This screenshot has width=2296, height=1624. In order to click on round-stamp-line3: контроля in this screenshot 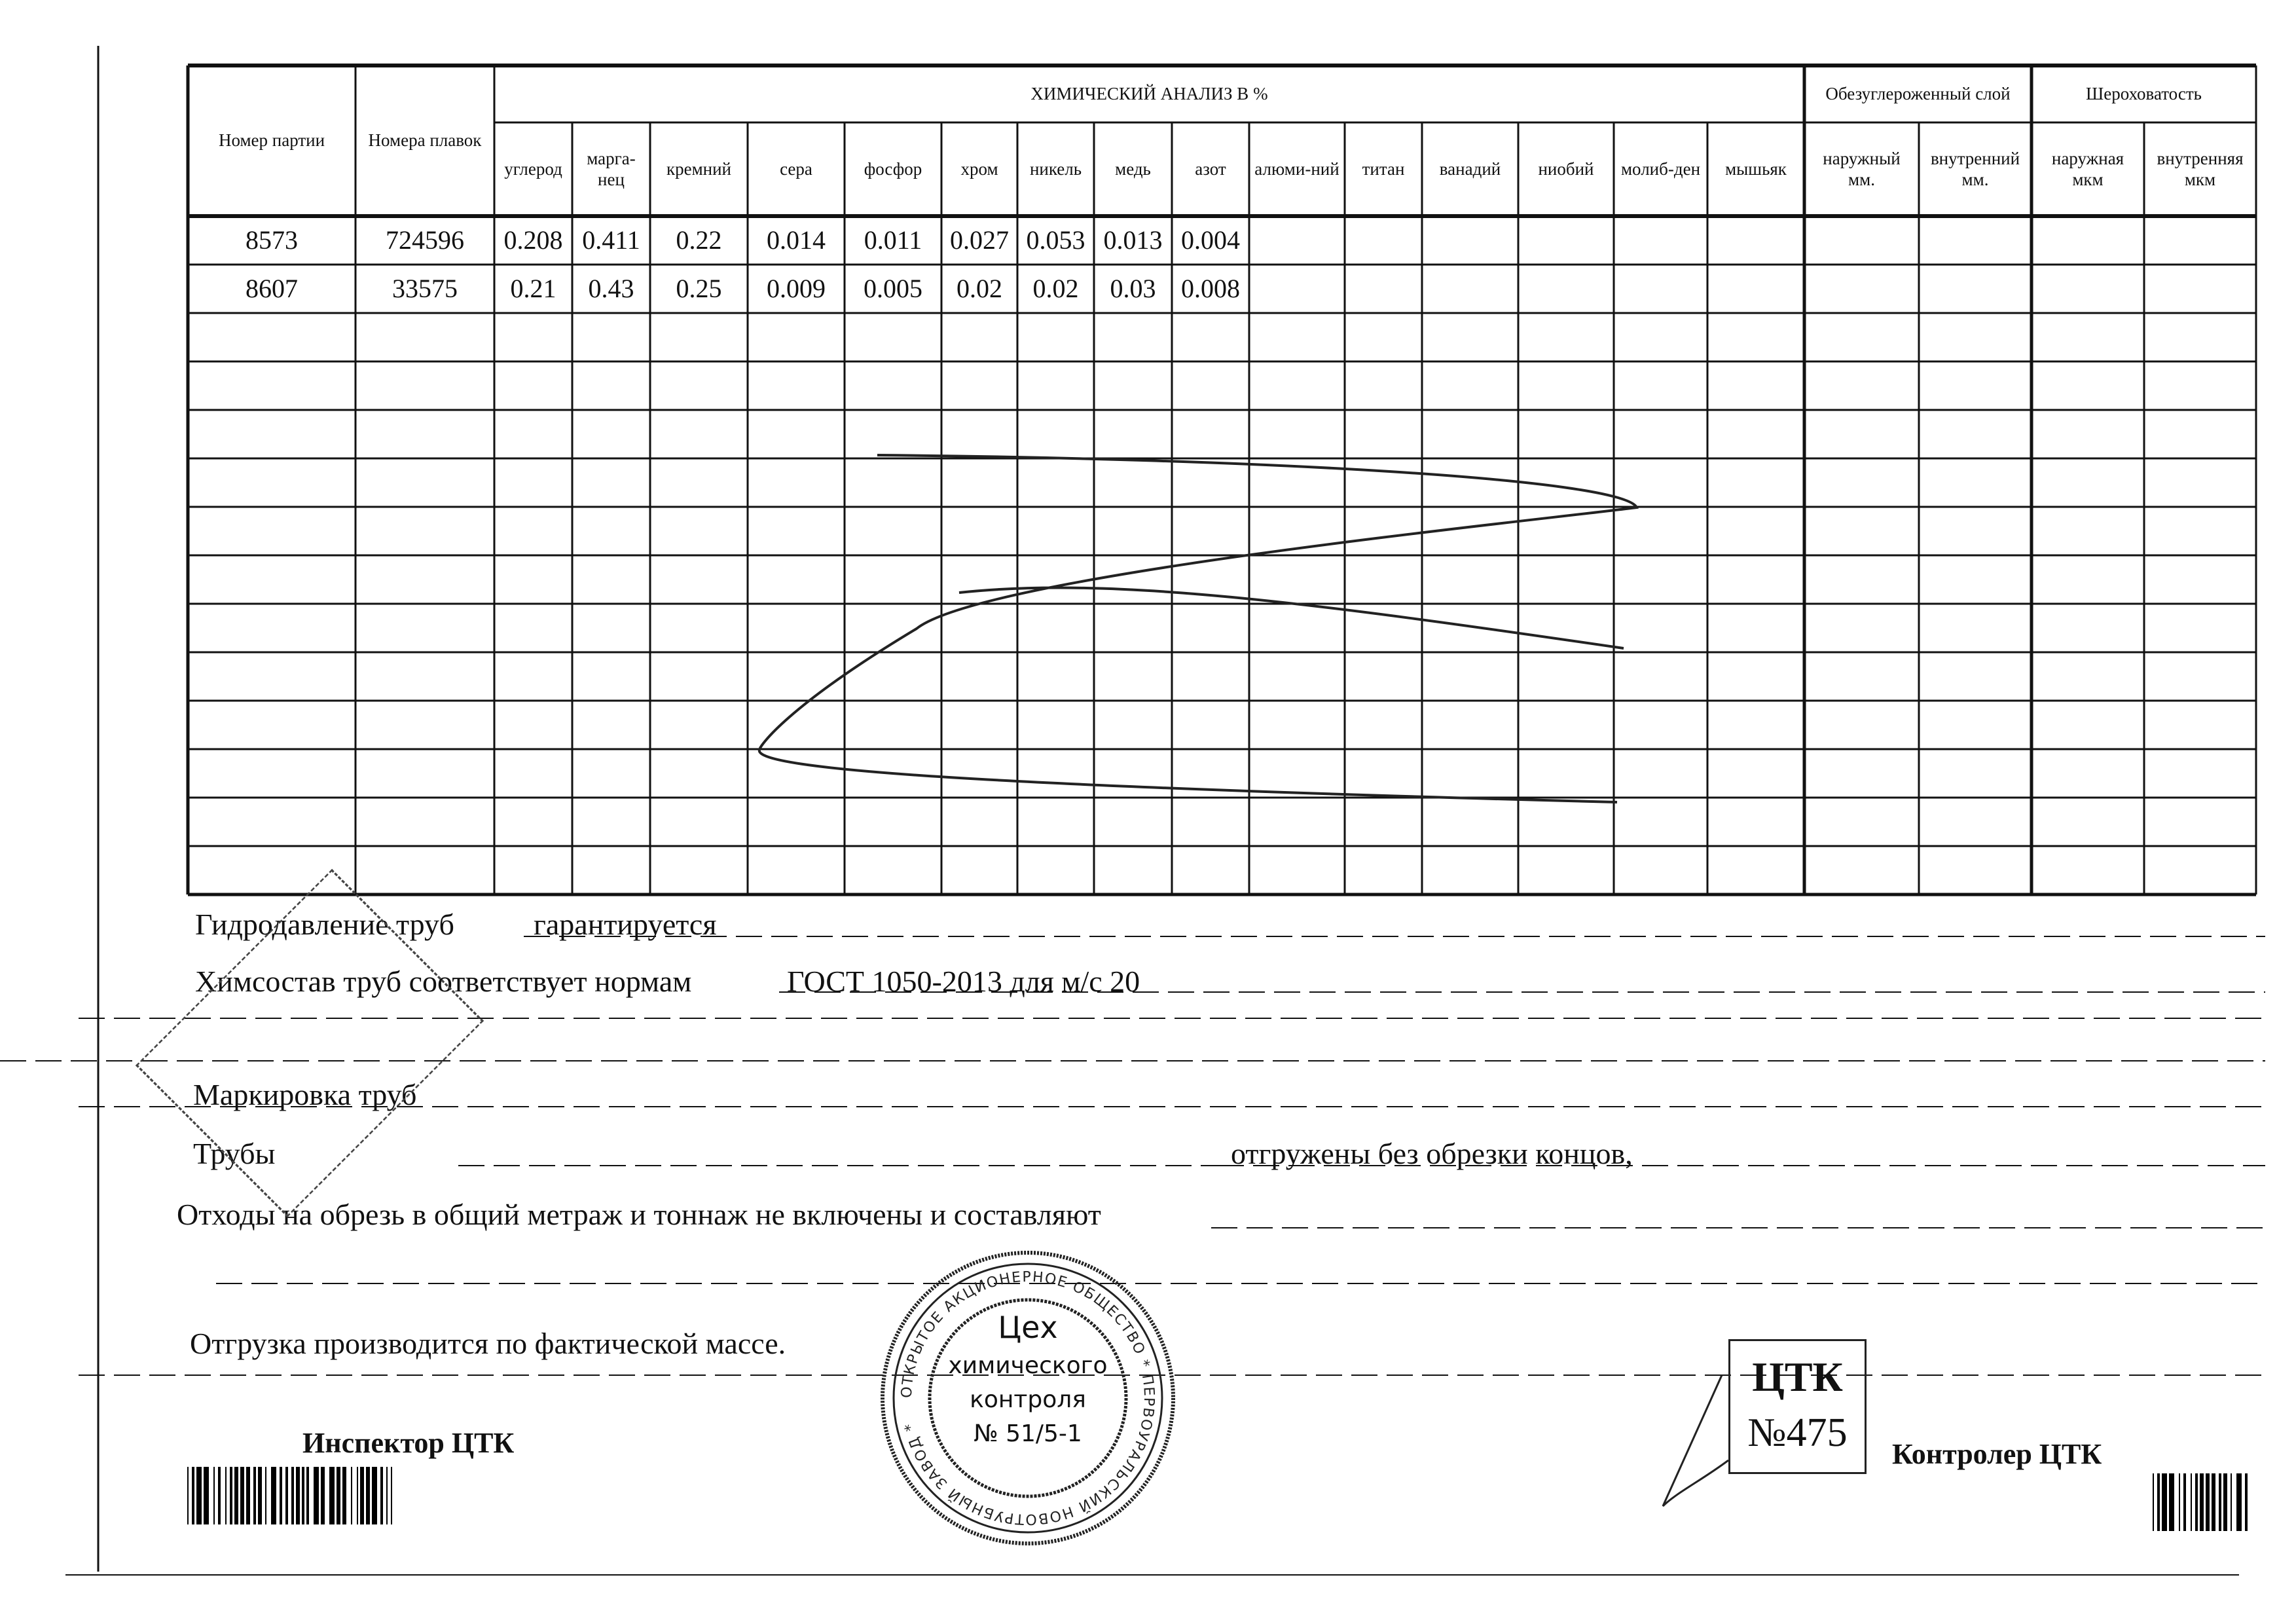, I will do `click(1028, 1399)`.